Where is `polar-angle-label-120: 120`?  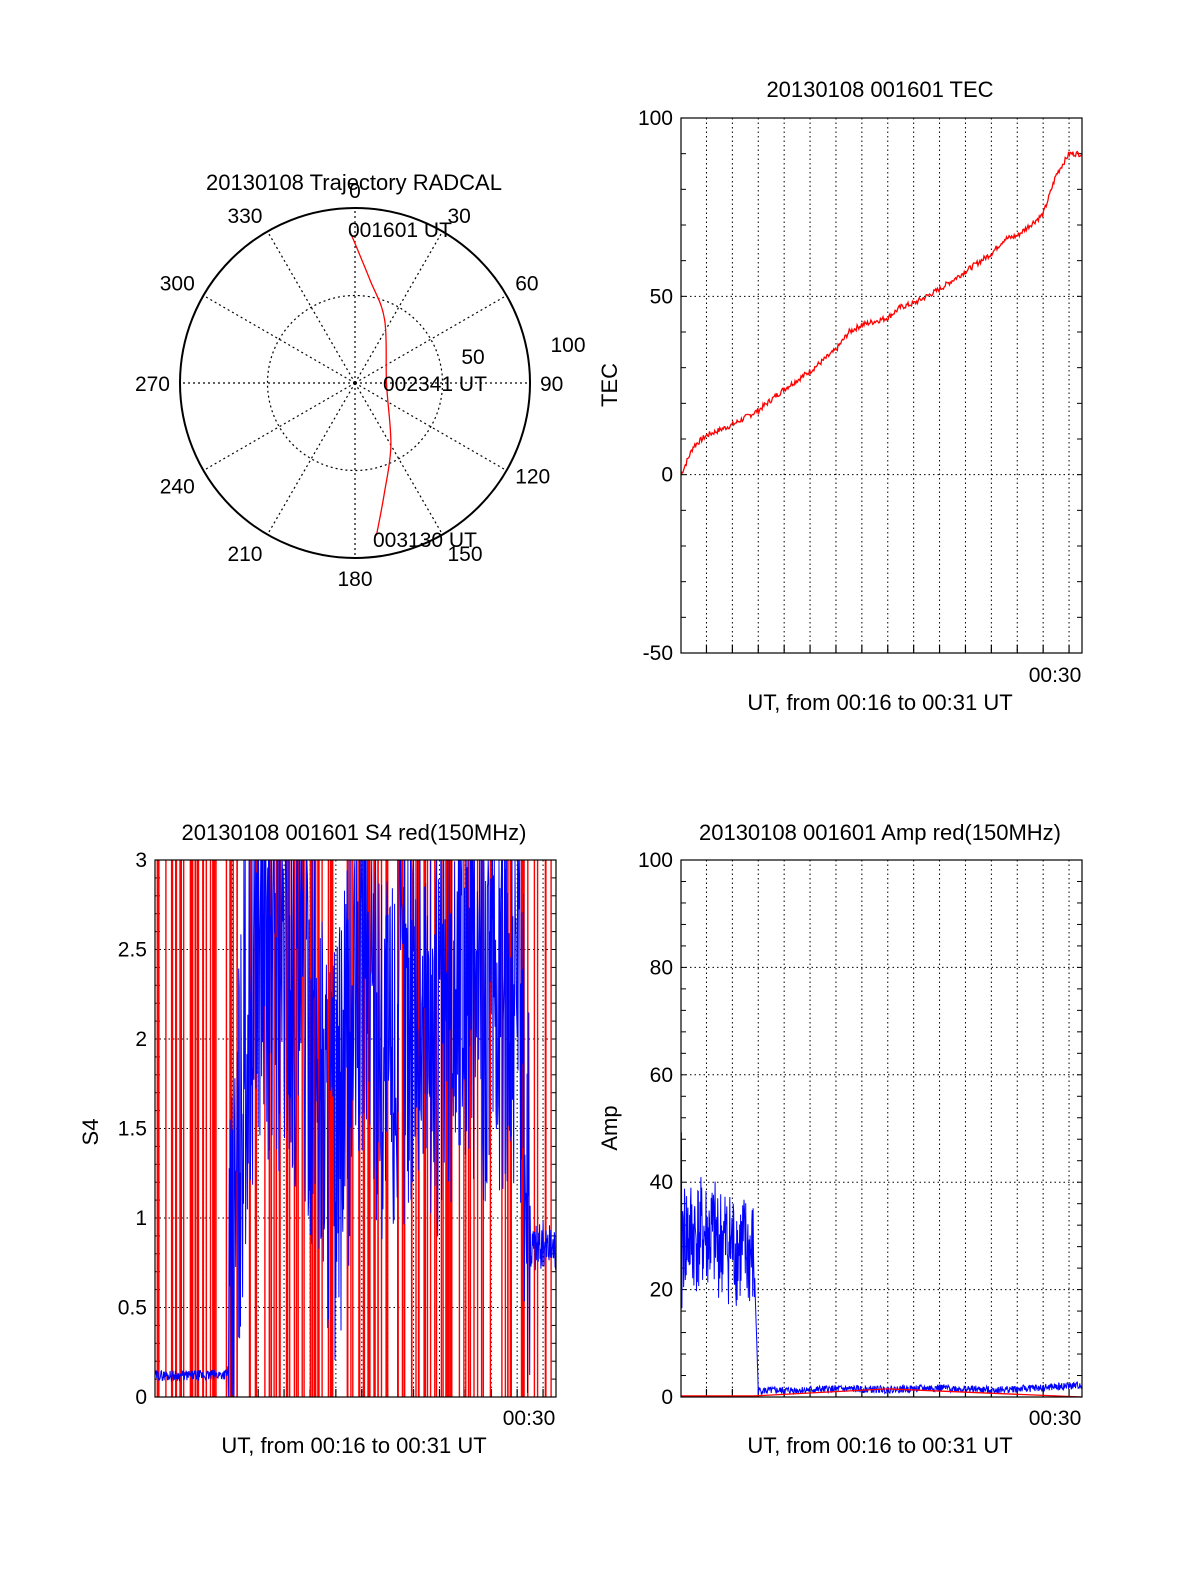 polar-angle-label-120: 120 is located at coordinates (532, 477).